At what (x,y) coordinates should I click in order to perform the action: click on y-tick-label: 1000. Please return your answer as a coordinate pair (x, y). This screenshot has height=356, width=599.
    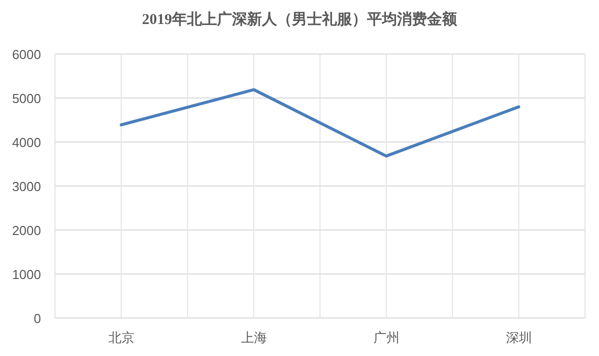
    Looking at the image, I should click on (26, 274).